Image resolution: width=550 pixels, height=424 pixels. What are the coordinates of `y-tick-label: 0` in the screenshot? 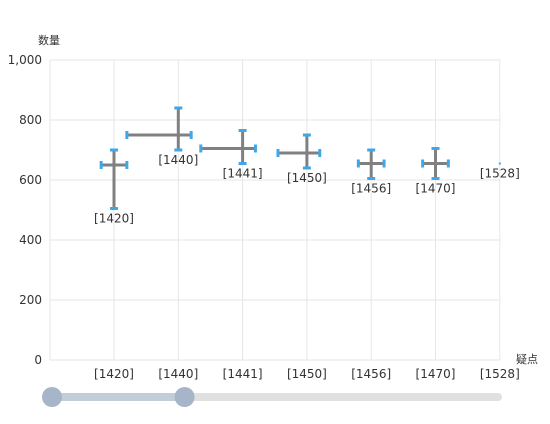 It's located at (38, 360).